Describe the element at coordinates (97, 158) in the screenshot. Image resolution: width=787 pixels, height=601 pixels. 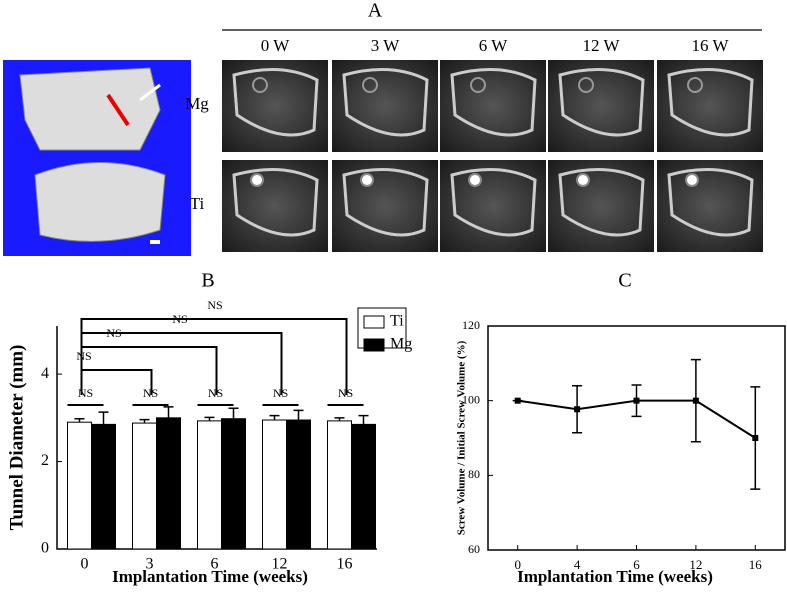
I see `bone-3d-image` at that location.